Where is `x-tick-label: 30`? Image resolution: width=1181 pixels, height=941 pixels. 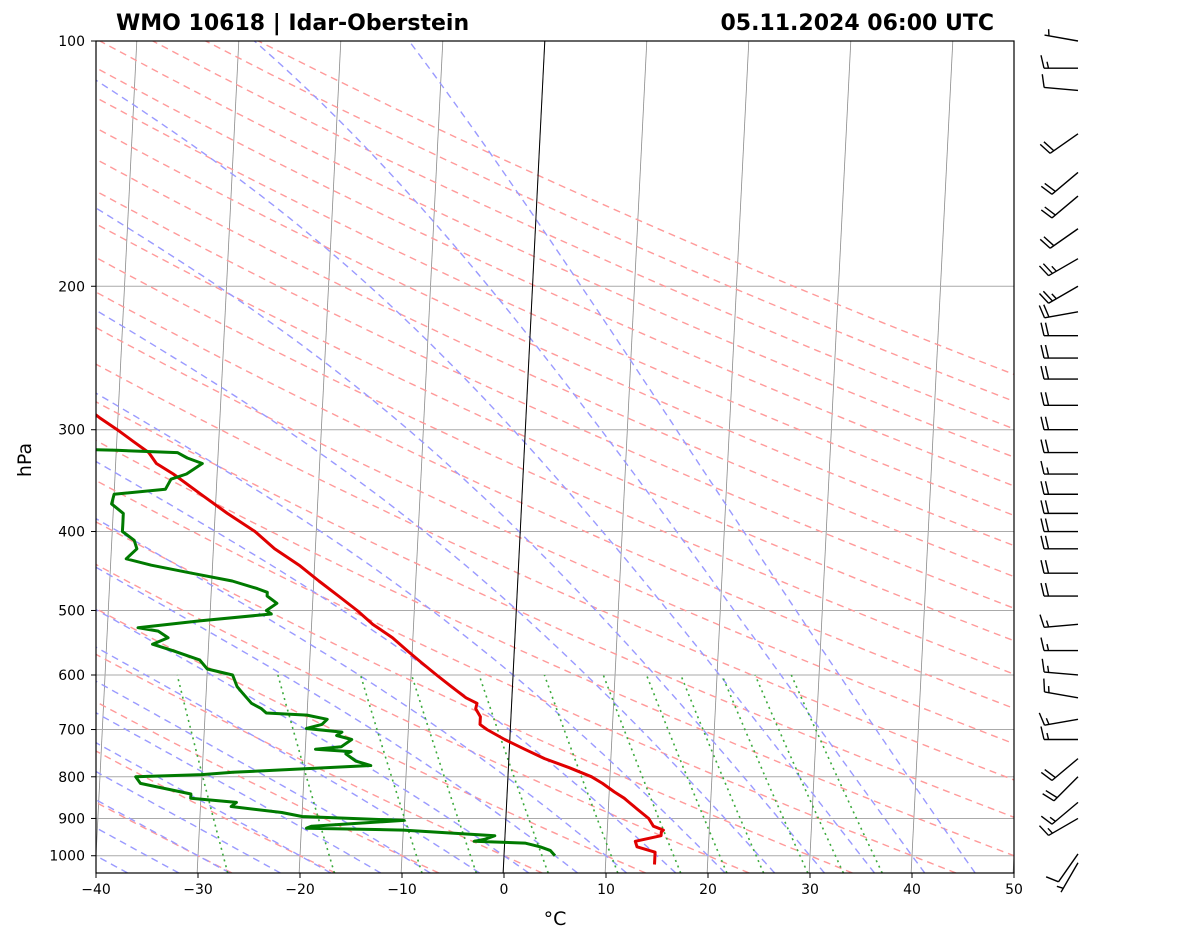
x-tick-label: 30 is located at coordinates (810, 890).